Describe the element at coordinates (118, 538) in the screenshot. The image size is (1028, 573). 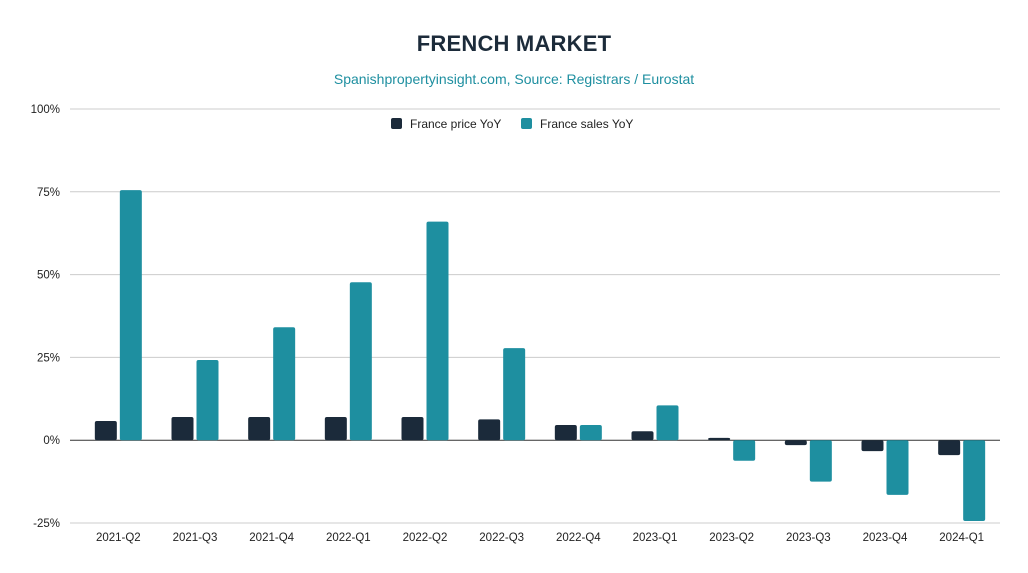
I see `x-tick-label: 2021-Q2` at that location.